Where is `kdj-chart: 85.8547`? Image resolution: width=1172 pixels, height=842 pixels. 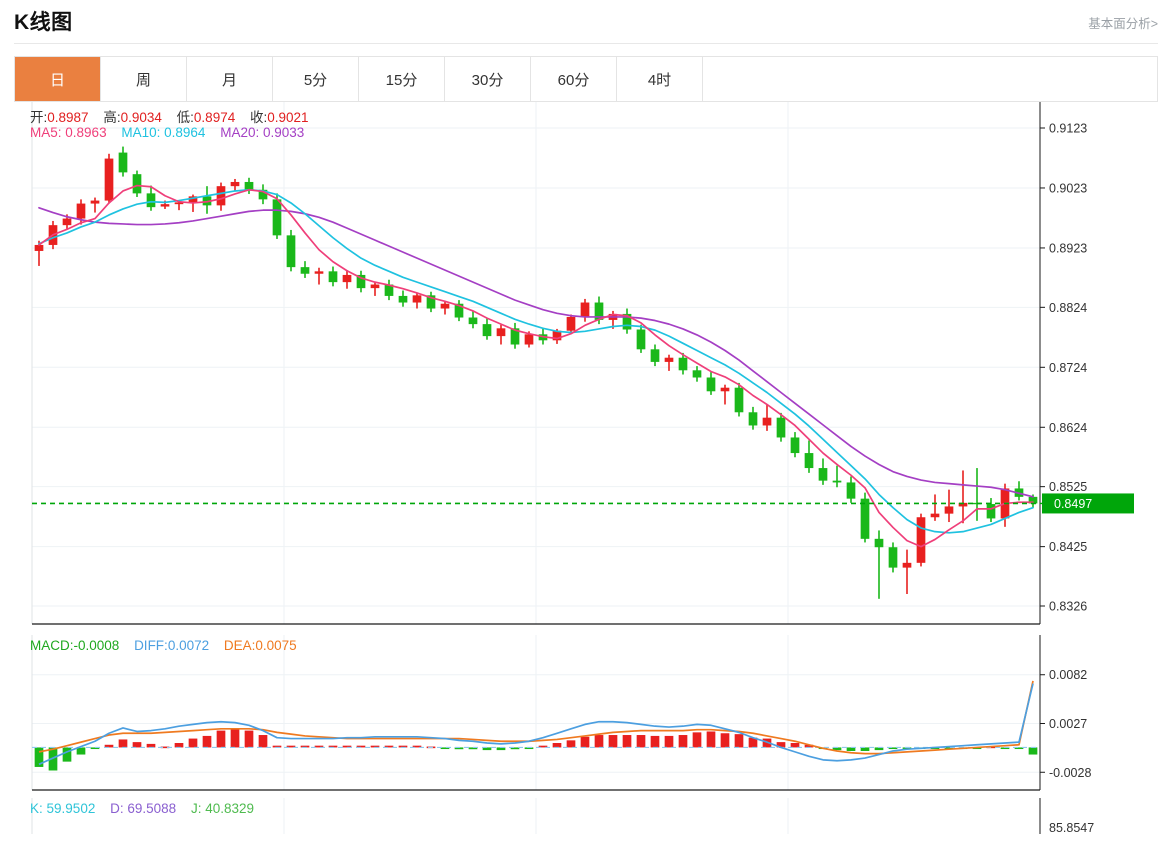 kdj-chart: 85.8547 is located at coordinates (586, 816).